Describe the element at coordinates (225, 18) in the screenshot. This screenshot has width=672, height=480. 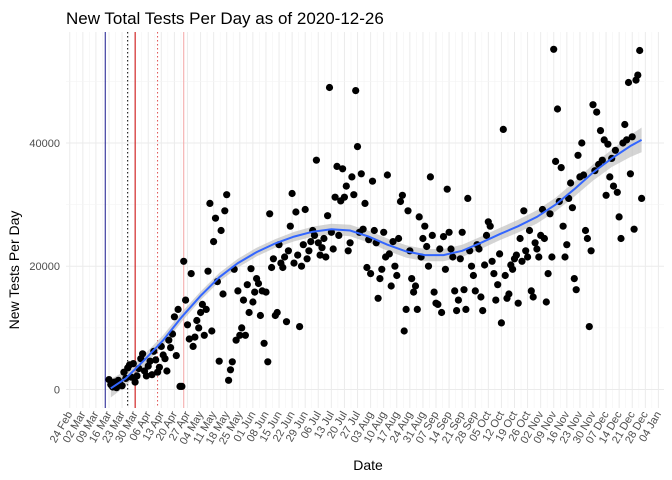
I see `chart-title: New Total Tests Per Day as of 2020-12-26` at that location.